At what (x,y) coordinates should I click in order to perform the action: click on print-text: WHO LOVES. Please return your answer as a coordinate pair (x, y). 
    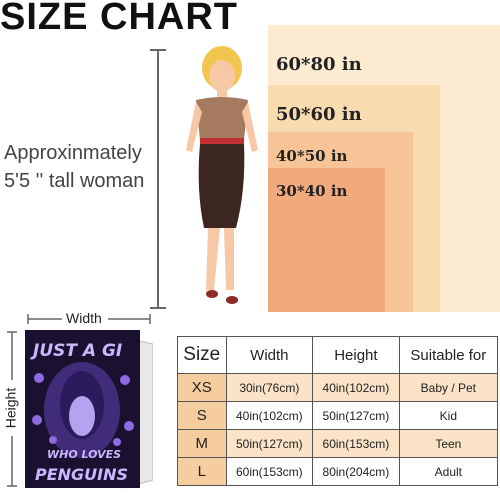
    Looking at the image, I should click on (84, 454).